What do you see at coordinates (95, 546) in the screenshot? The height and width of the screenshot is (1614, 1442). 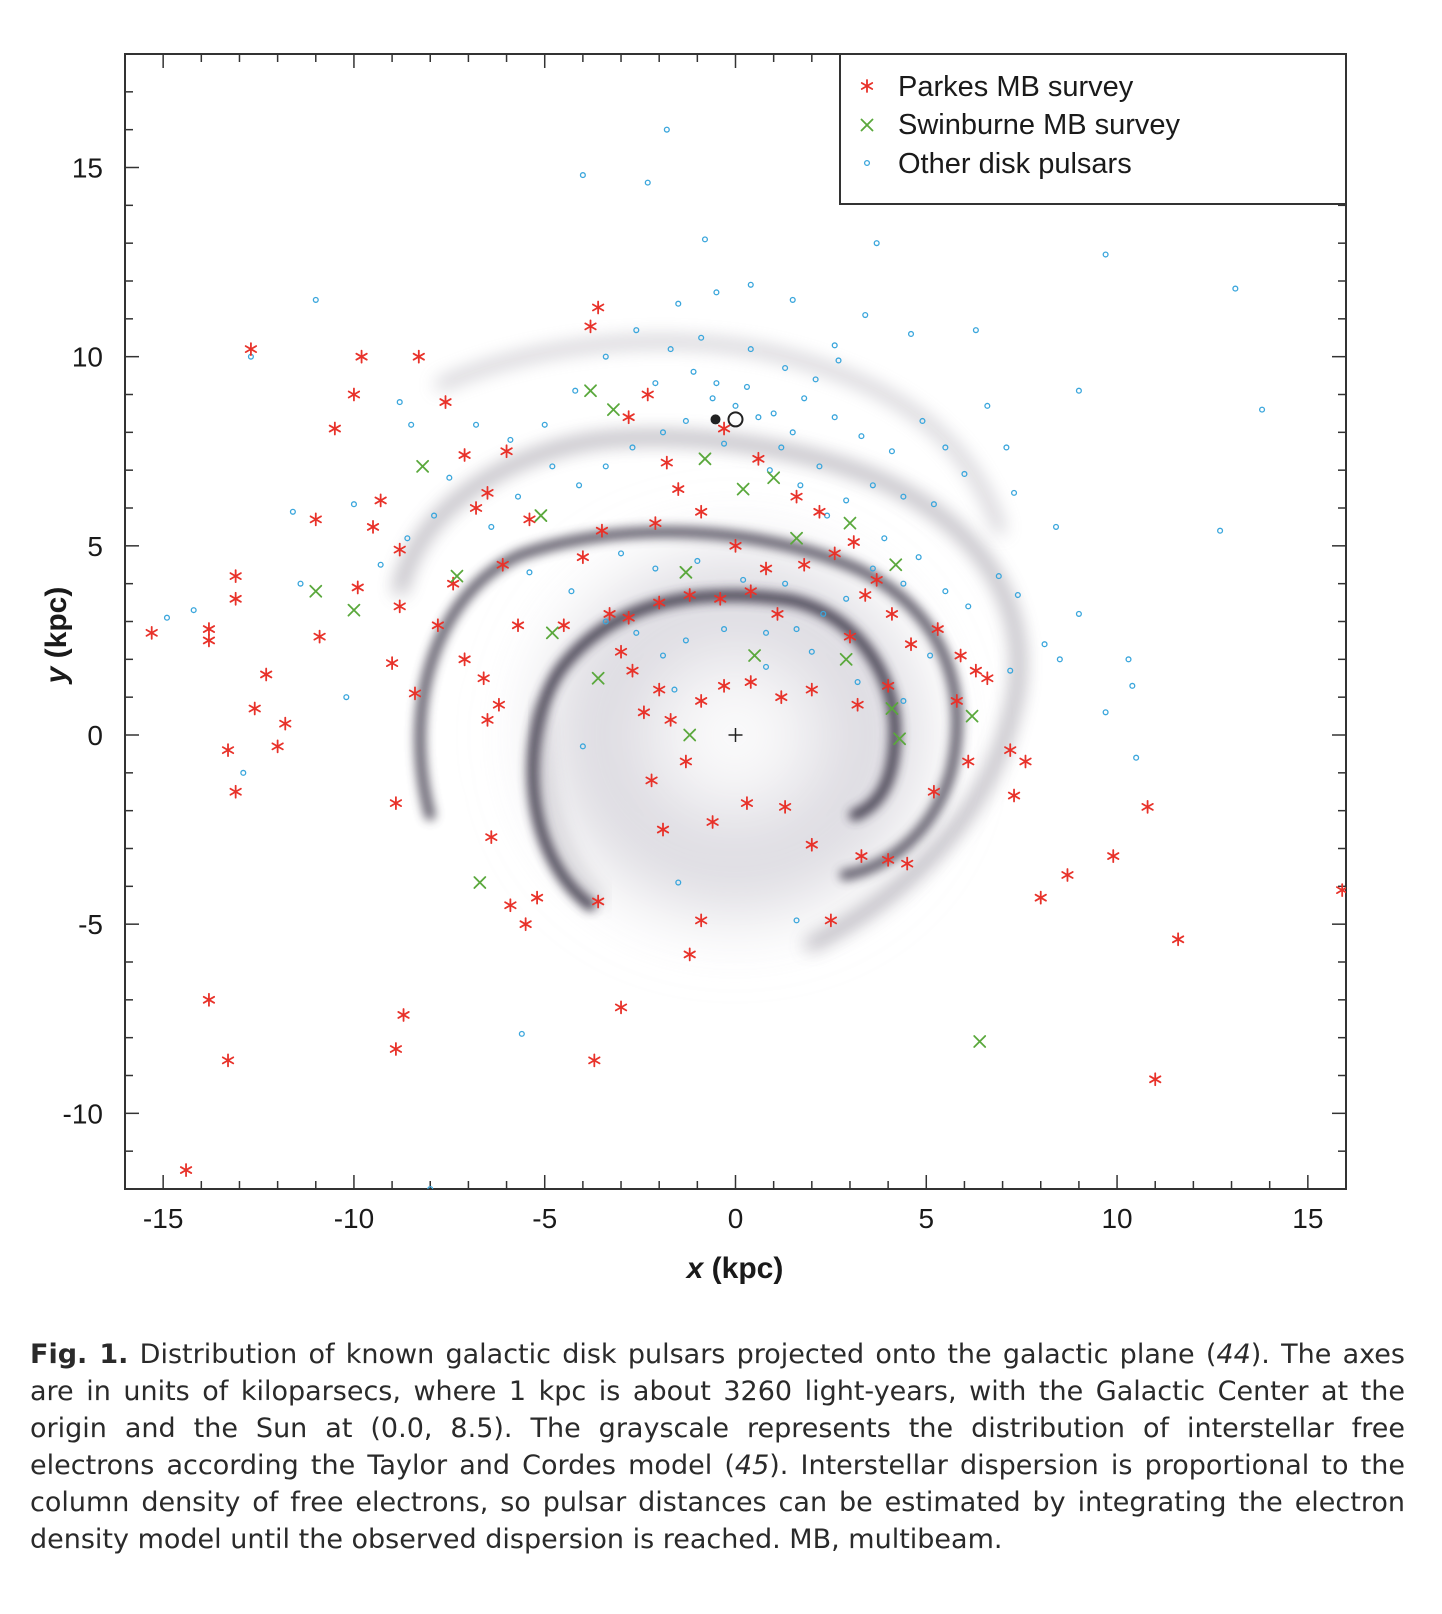 I see `y-tick-label: 5` at bounding box center [95, 546].